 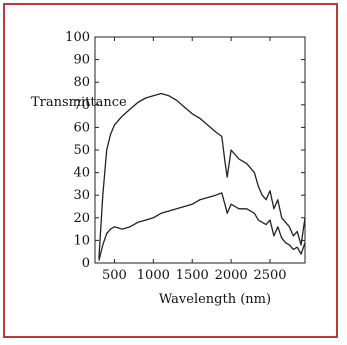 What do you see at coordinates (81, 82) in the screenshot?
I see `y-tick-label: 80` at bounding box center [81, 82].